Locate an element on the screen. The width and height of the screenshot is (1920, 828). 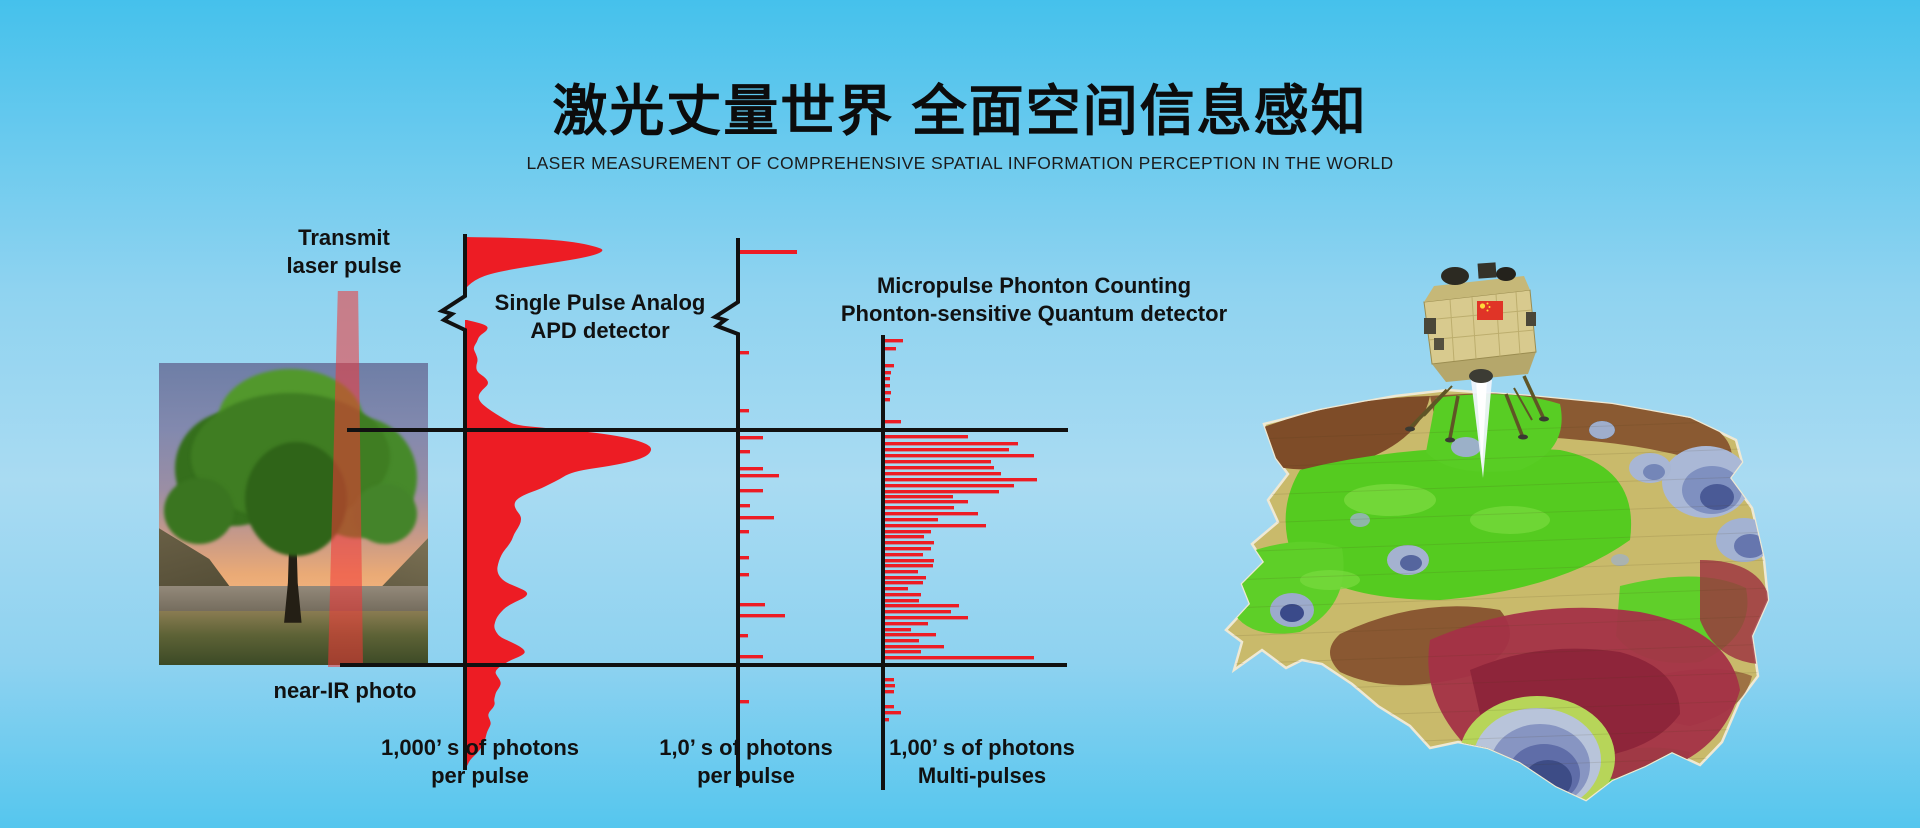
crater-cluster-right is located at coordinates (1678, 491).